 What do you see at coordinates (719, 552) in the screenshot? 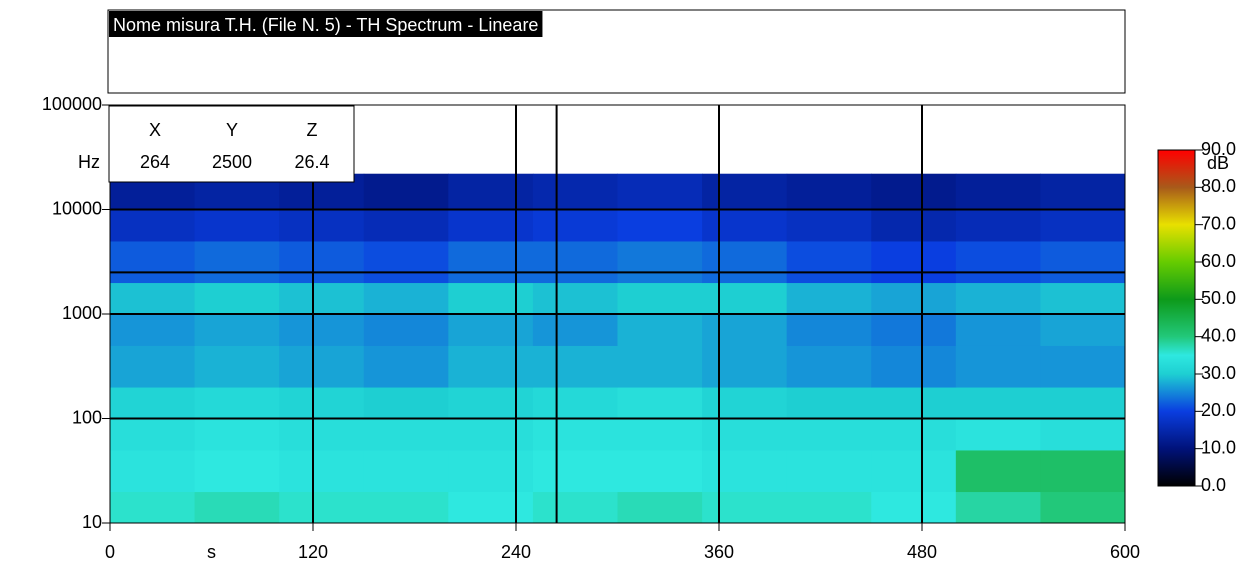
I see `x-tick-label: 360` at bounding box center [719, 552].